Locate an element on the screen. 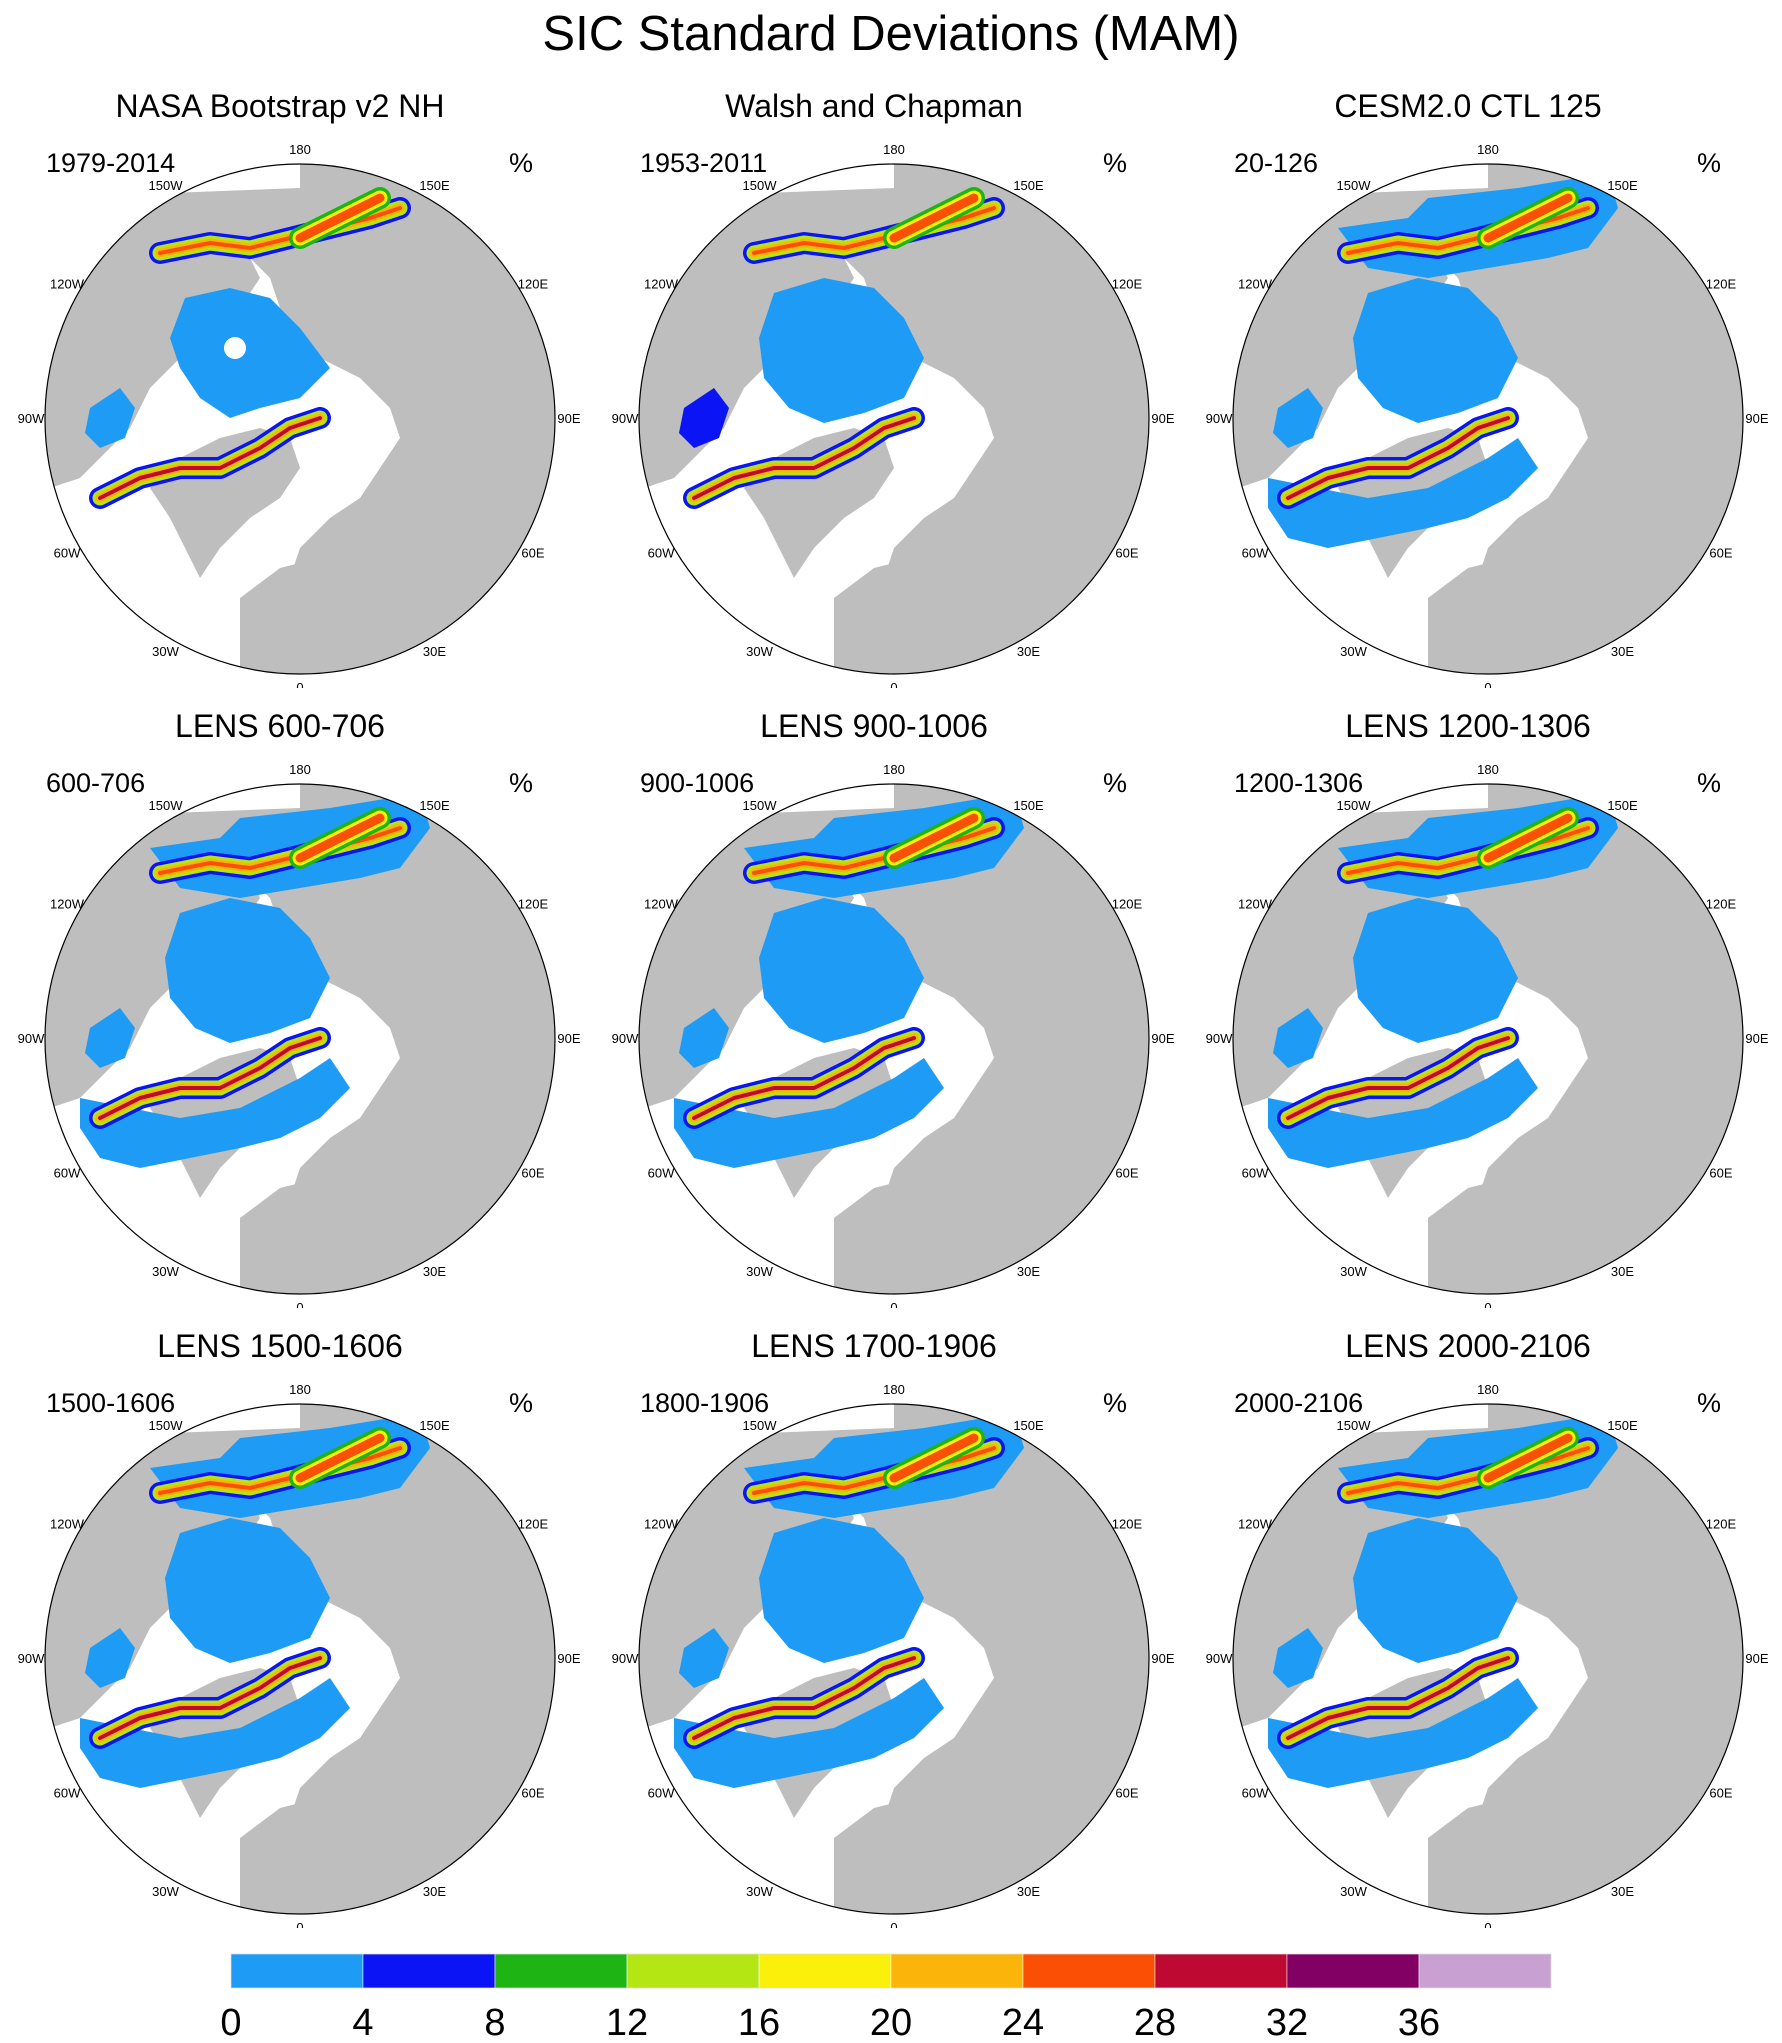 The height and width of the screenshot is (2043, 1782). colorbar-tick-label: 36 is located at coordinates (1419, 2021).